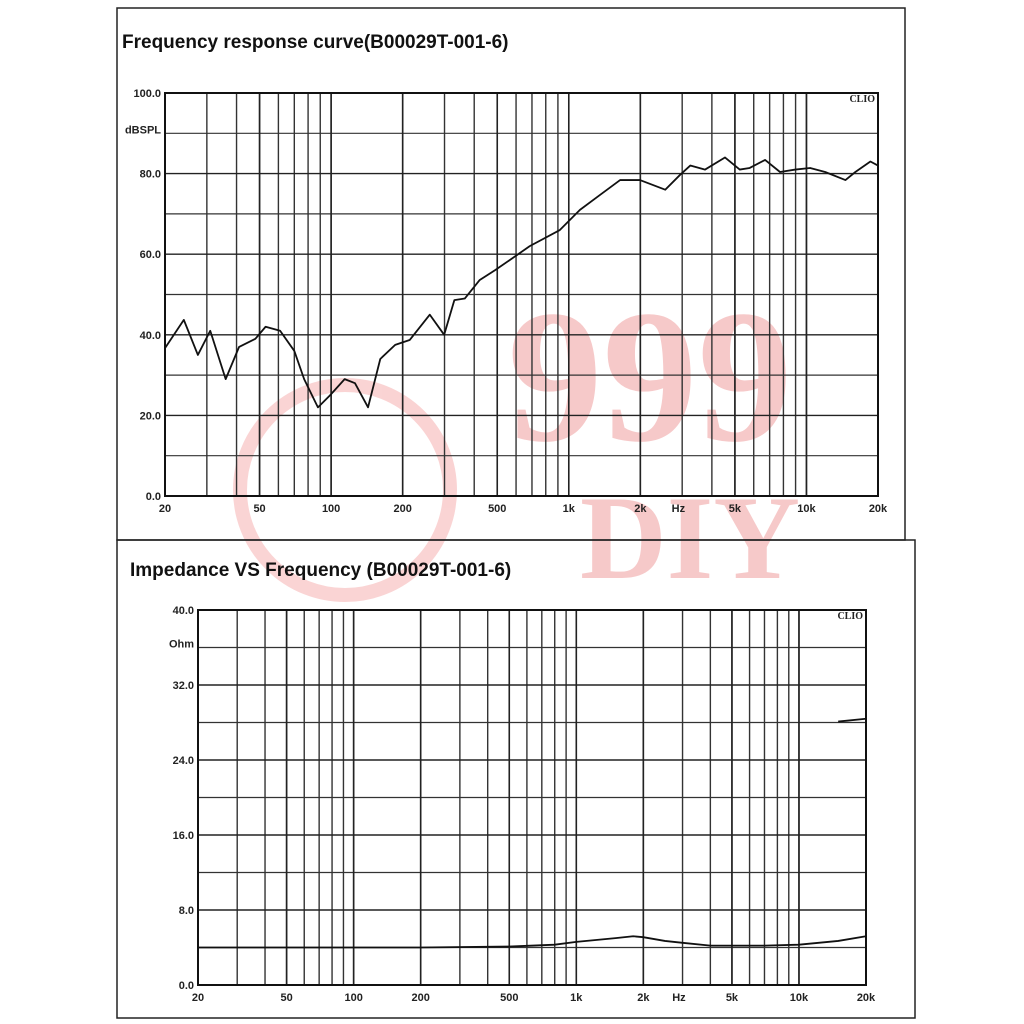  I want to click on watermark-ring, so click(345, 490).